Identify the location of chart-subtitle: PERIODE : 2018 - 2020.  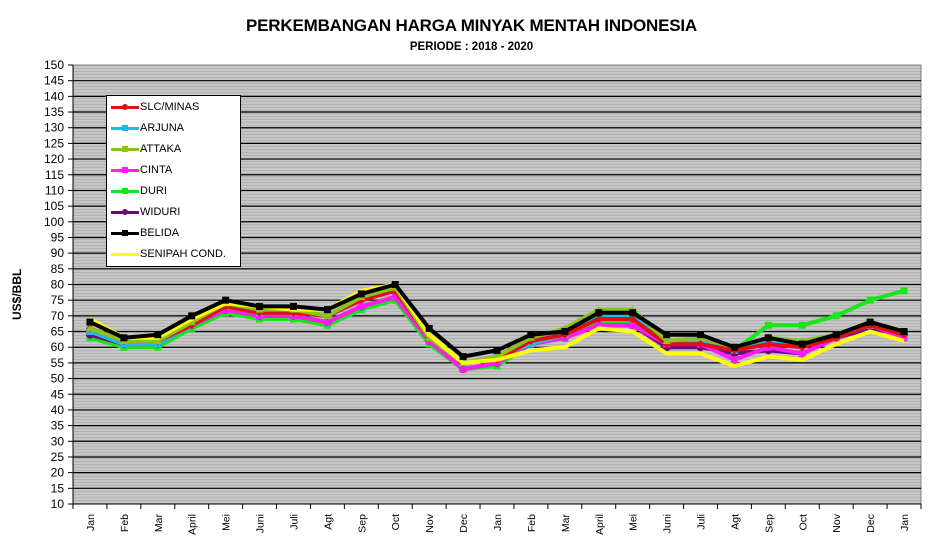
(471, 47).